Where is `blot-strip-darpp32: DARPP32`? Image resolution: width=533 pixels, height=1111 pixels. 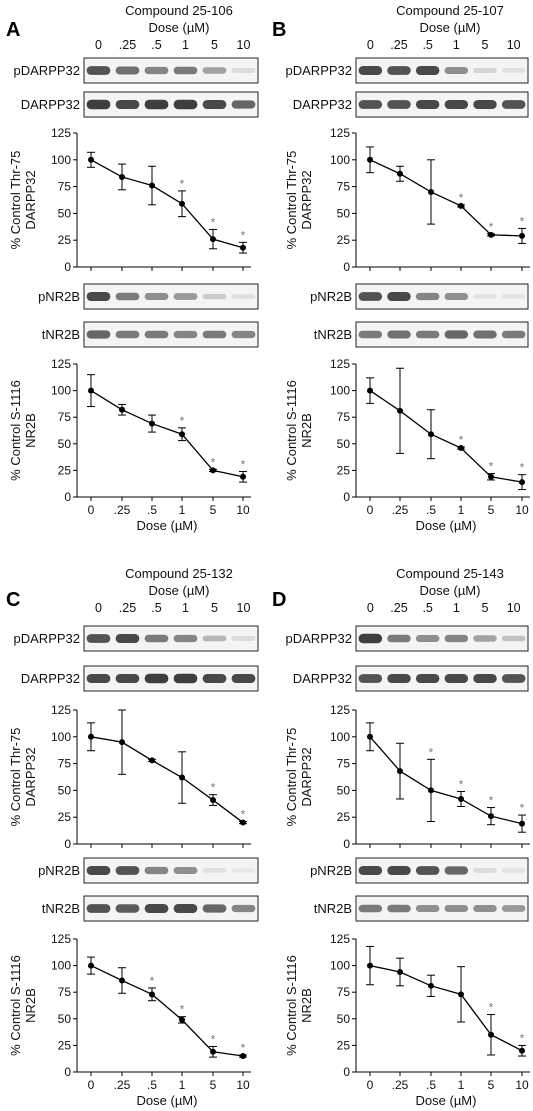
blot-strip-darpp32: DARPP32 is located at coordinates (140, 678).